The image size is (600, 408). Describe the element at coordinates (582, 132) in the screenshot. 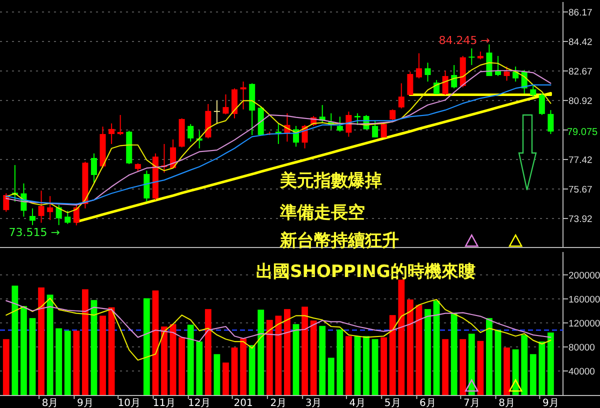

I see `text: 79.075` at that location.